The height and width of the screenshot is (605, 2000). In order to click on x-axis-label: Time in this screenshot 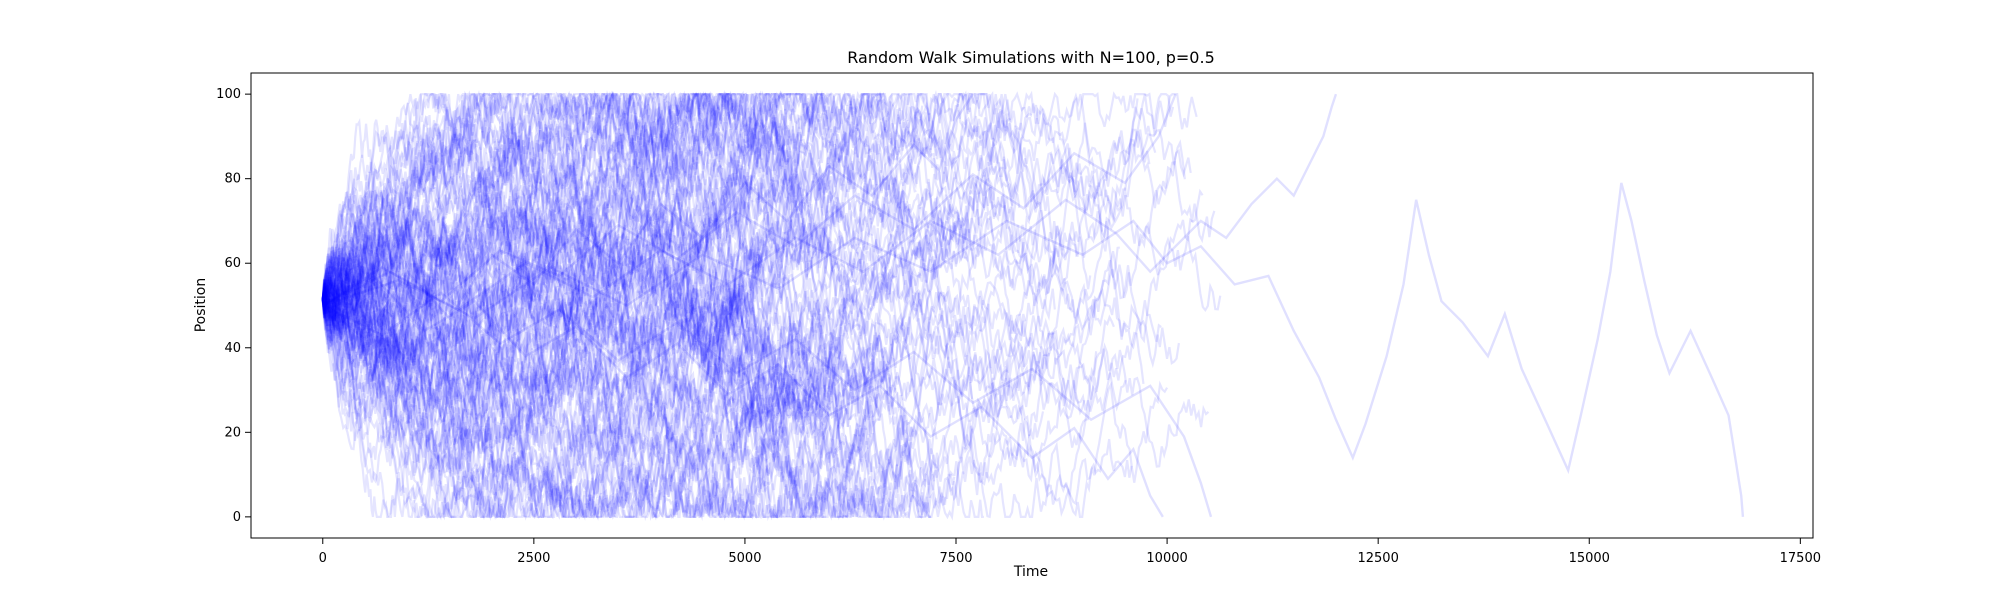, I will do `click(1030, 572)`.